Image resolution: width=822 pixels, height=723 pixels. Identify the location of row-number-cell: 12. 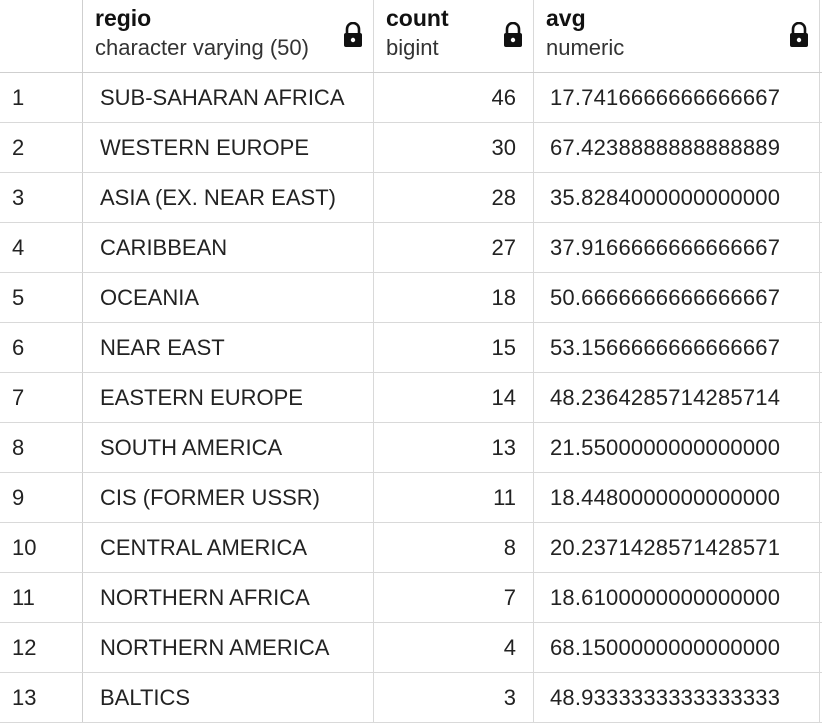
(41, 647).